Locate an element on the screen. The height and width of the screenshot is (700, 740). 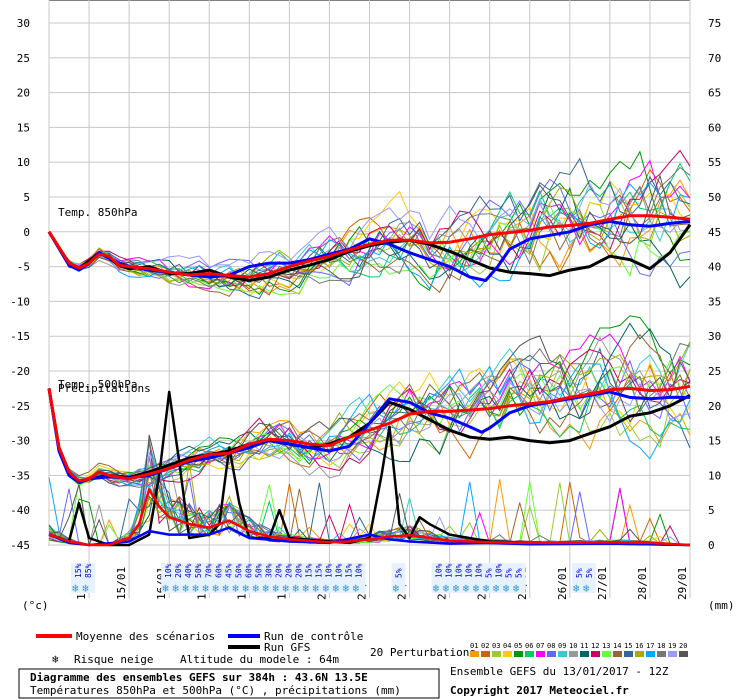
right-tick-label: 55 is located at coordinates (714, 162).